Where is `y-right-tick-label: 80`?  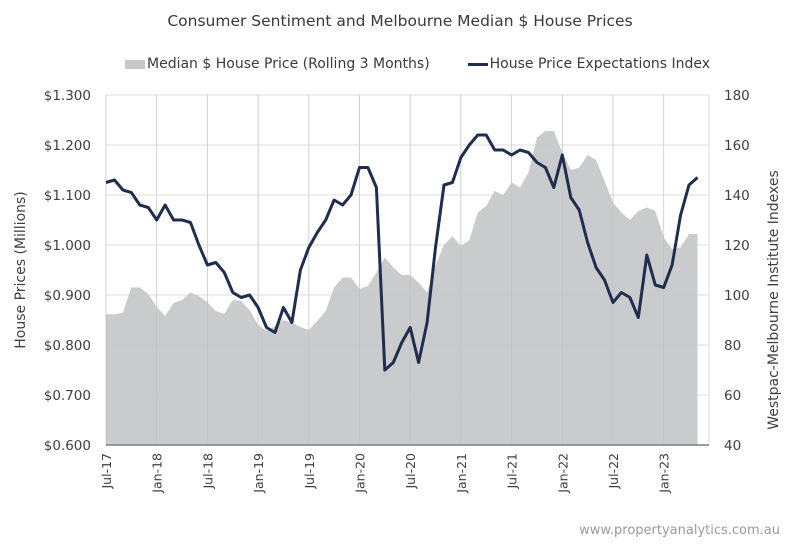
y-right-tick-label: 80 is located at coordinates (732, 346).